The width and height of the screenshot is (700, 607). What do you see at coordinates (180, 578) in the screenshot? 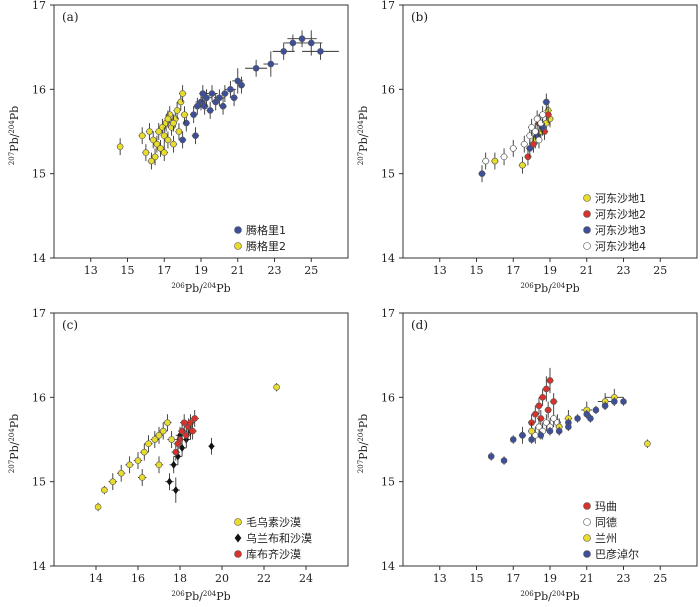
I see `x-tick-label: 18` at bounding box center [180, 578].